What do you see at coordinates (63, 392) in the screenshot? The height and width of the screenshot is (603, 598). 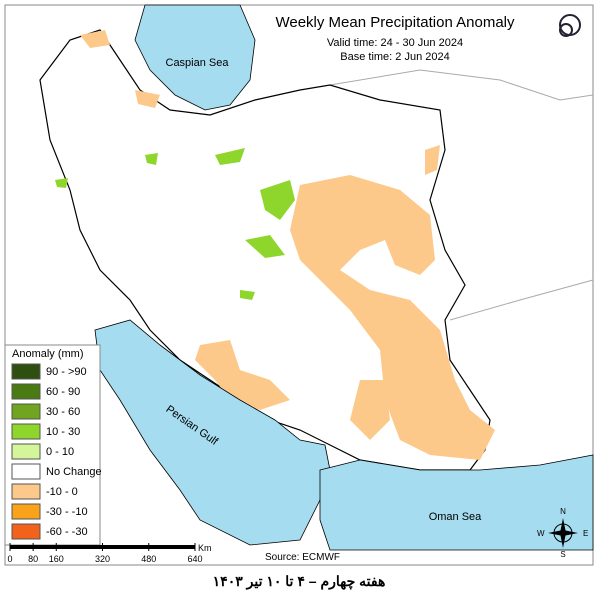 I see `legend-label: 60 - 90` at bounding box center [63, 392].